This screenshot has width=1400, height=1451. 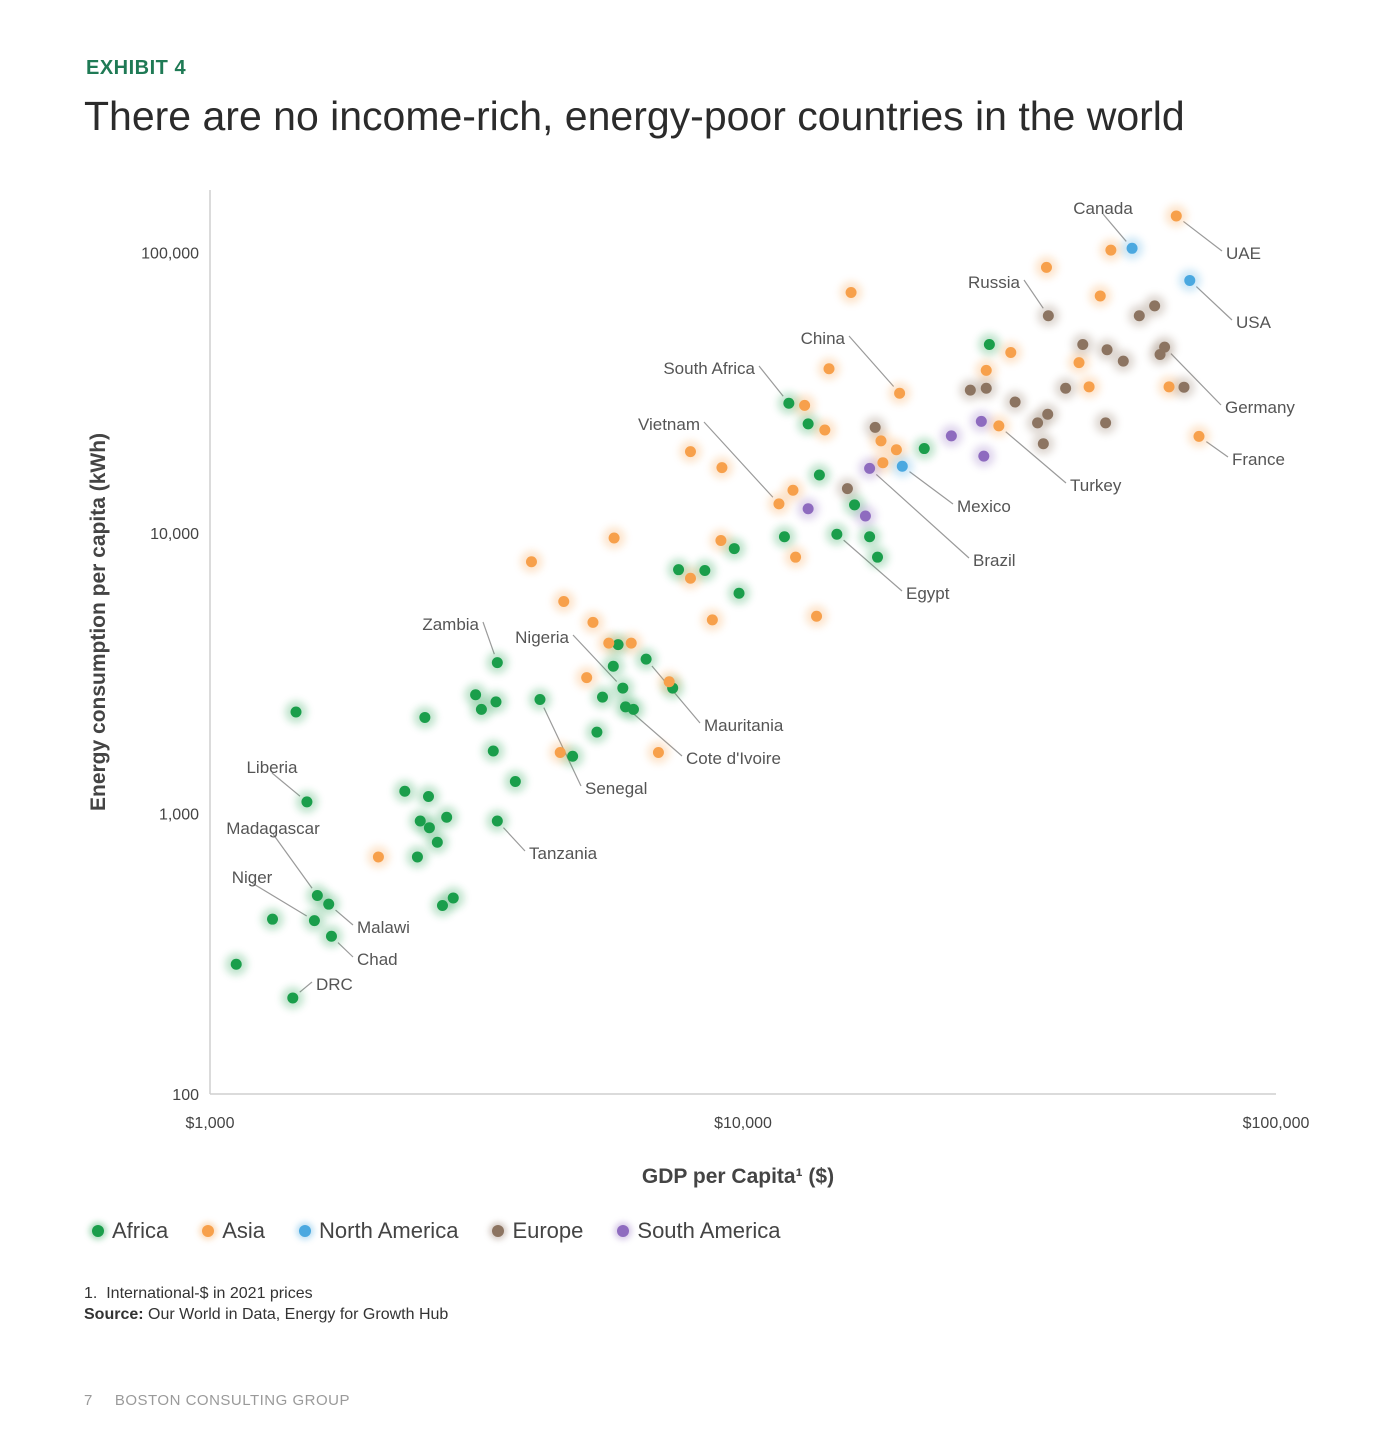 I want to click on legend-label: Asia, so click(x=244, y=1230).